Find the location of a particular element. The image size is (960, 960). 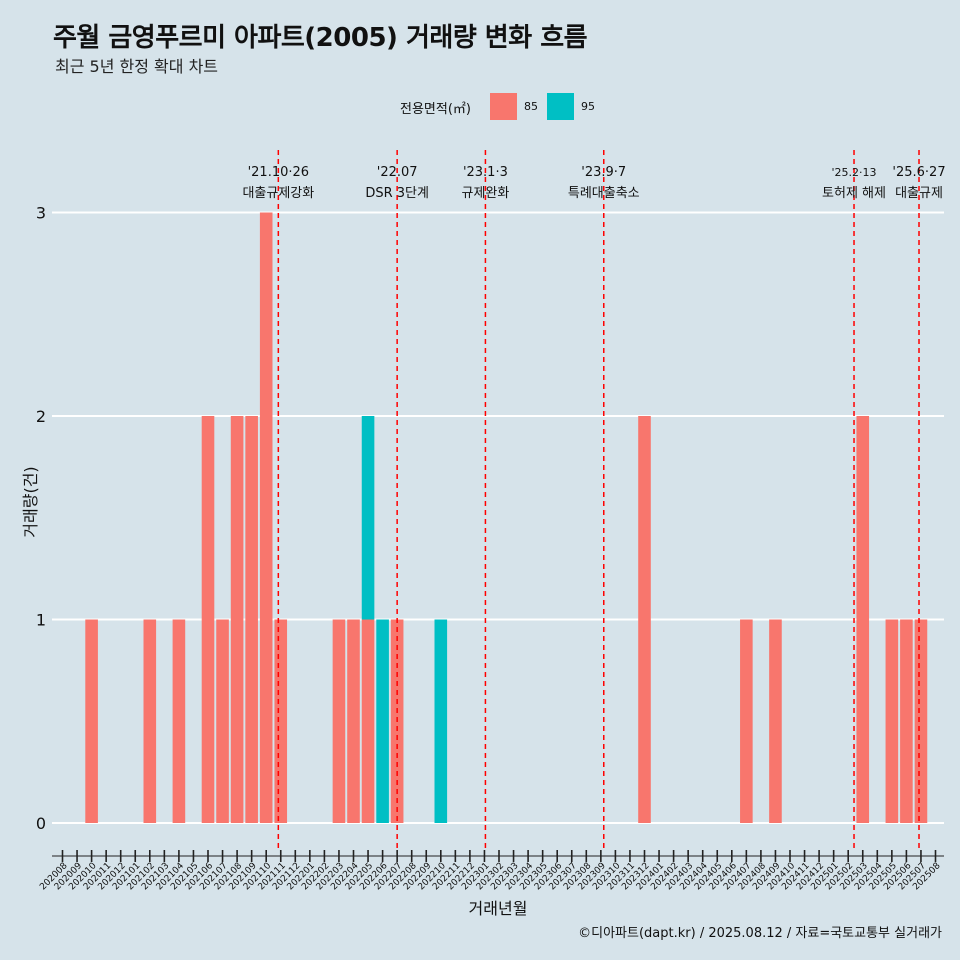

event-desc-label: DSR 3단계 is located at coordinates (397, 193).